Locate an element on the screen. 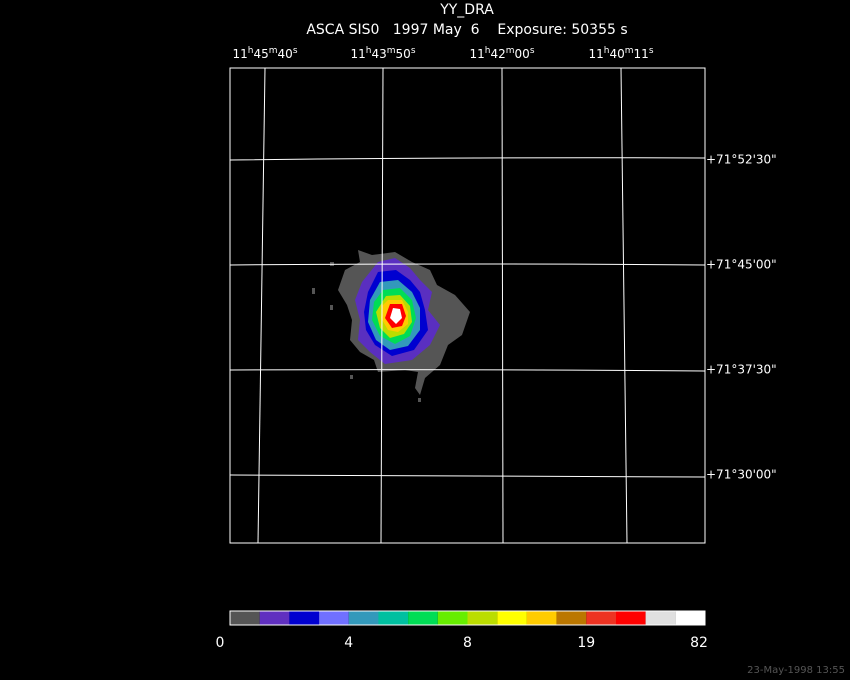 This screenshot has height=680, width=850. image-subtitle: ASCA SIS0 1997 May 6 Exposure: 50355 s is located at coordinates (466, 30).